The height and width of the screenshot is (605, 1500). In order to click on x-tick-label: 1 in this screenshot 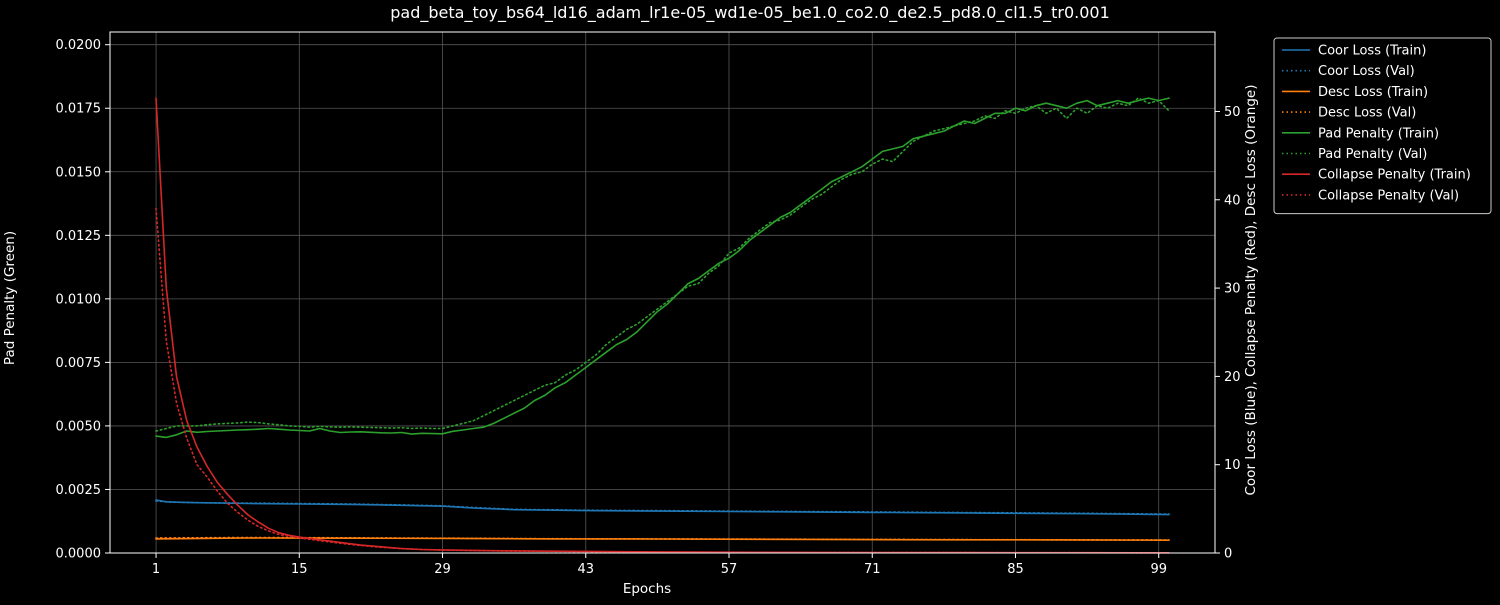, I will do `click(156, 569)`.